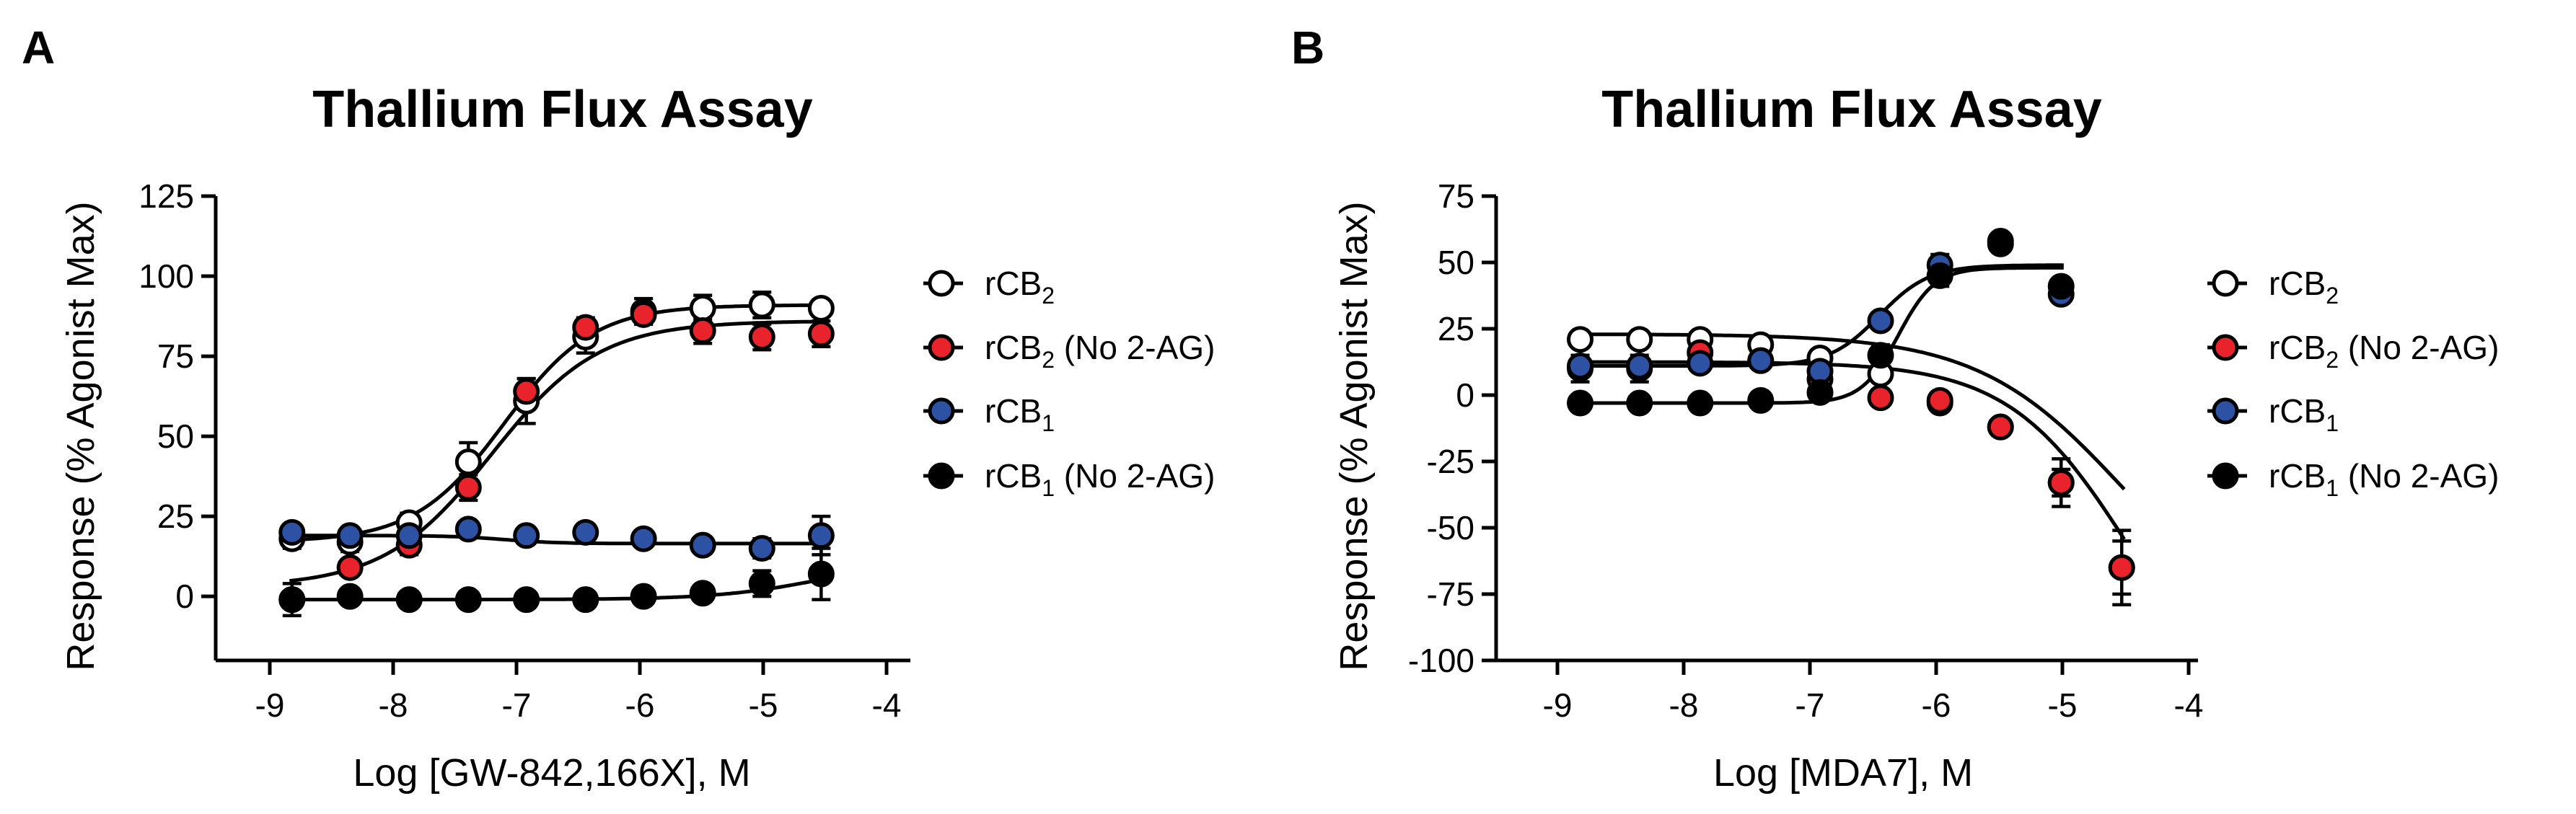 This screenshot has height=814, width=2576. What do you see at coordinates (2353, 383) in the screenshot?
I see `legend: rCB2 rCB2 (No 2-AG) rCB1 rCB1 (No 2-AG)` at bounding box center [2353, 383].